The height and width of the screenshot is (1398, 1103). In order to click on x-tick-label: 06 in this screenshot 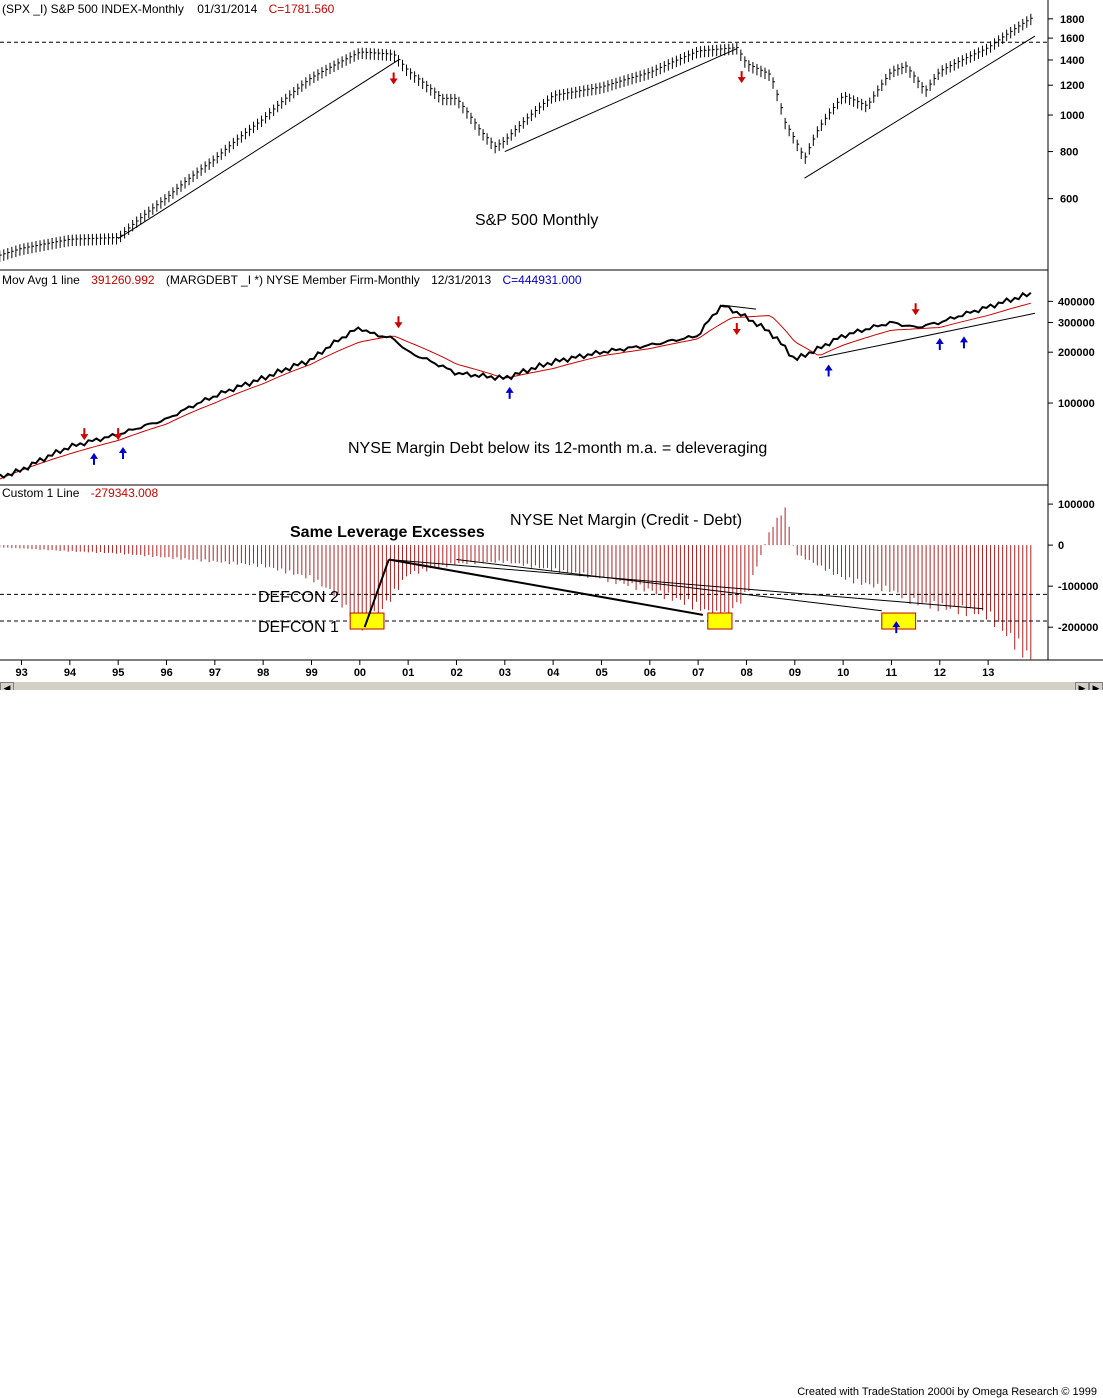, I will do `click(650, 673)`.